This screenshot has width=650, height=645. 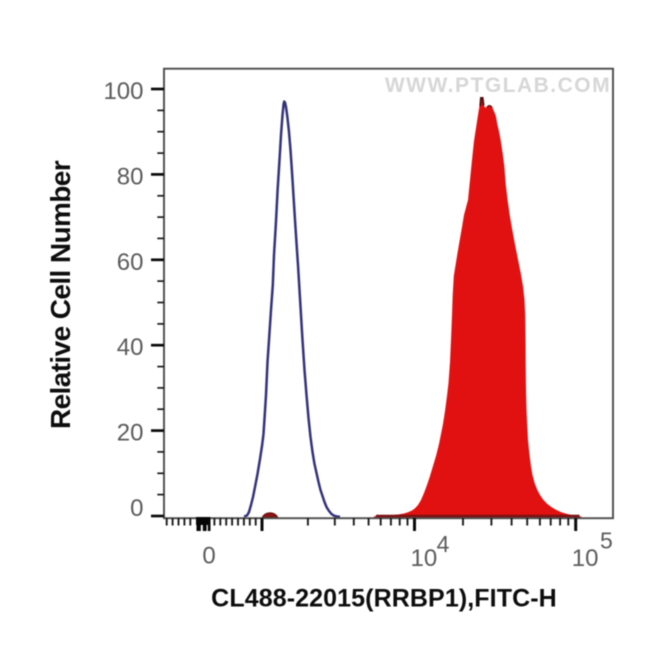 I want to click on svg-text: 20, so click(x=130, y=433).